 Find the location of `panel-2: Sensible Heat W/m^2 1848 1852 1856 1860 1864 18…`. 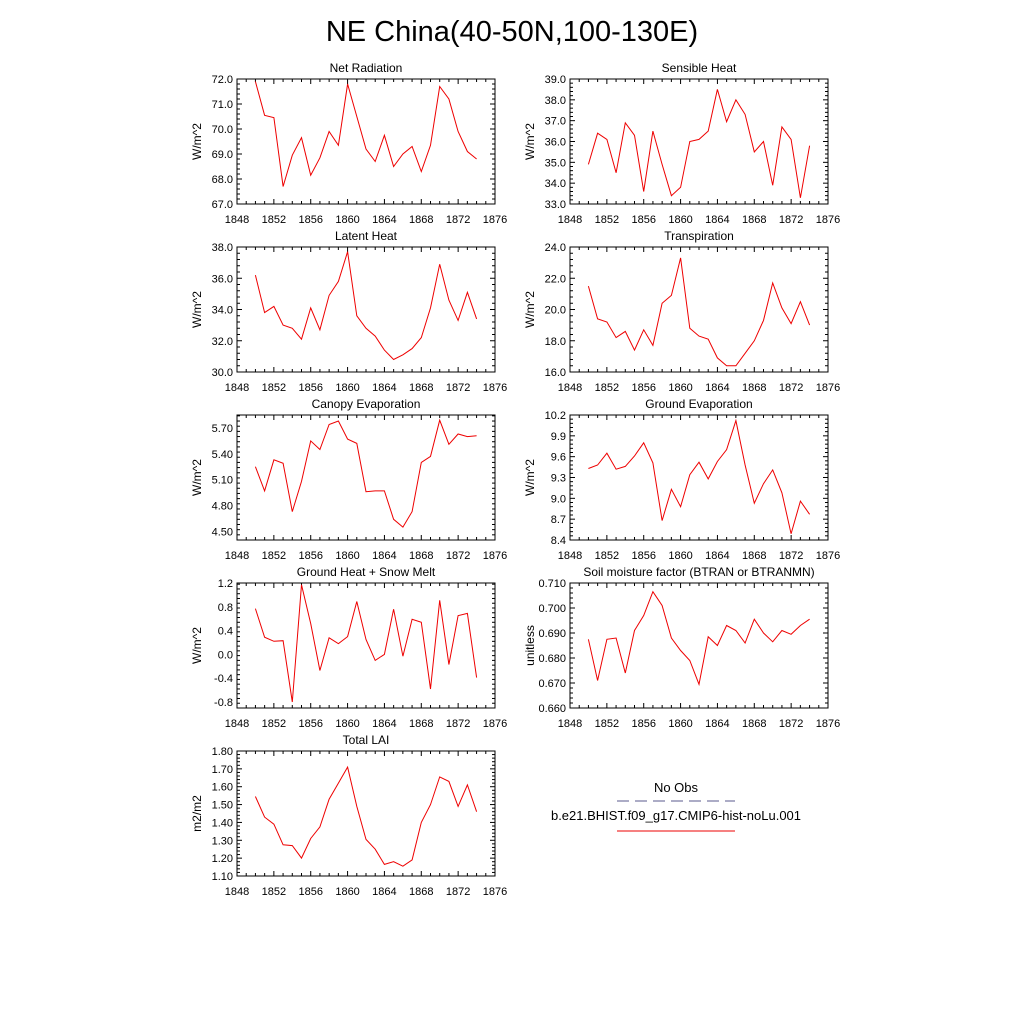

panel-2: Sensible Heat W/m^2 1848 1852 1856 1860 1864 18… is located at coordinates (681, 143).